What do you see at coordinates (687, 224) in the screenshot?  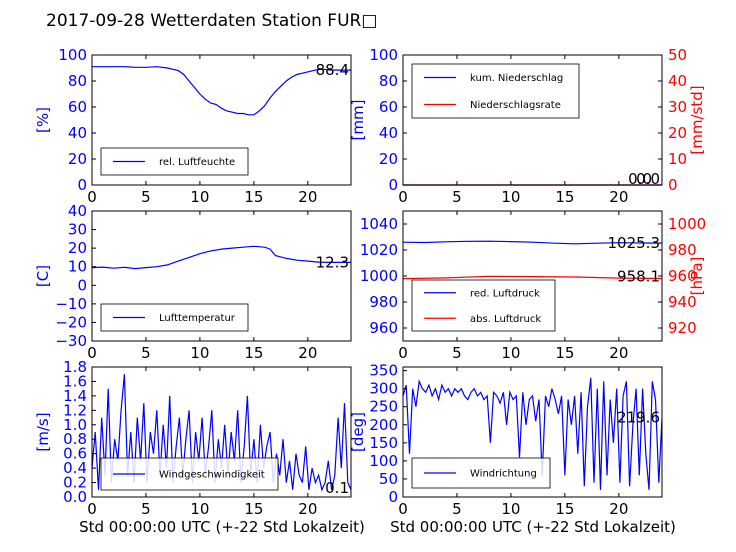 I see `y2-tick-label: 1000` at bounding box center [687, 224].